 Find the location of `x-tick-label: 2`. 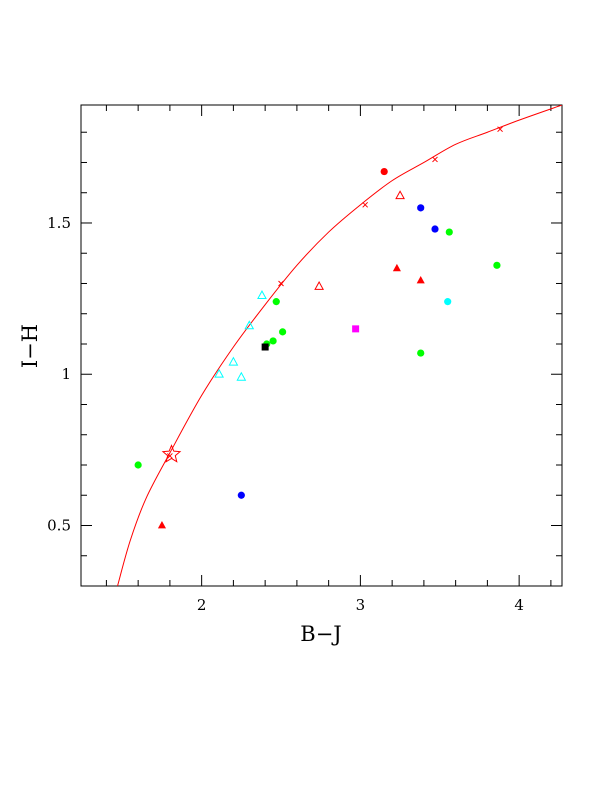

x-tick-label: 2 is located at coordinates (202, 605).